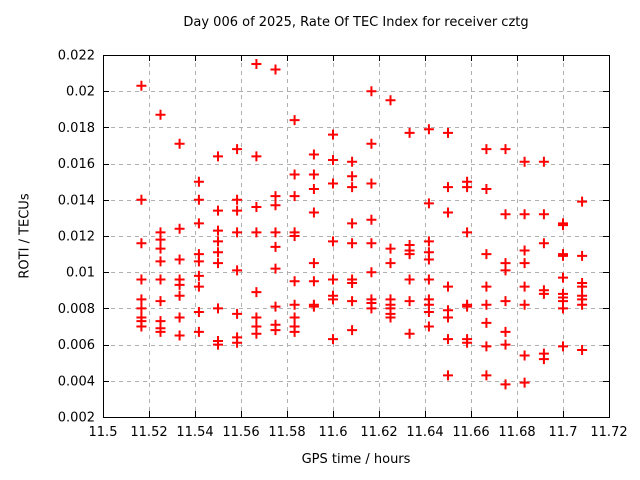 The width and height of the screenshot is (640, 480). What do you see at coordinates (333, 432) in the screenshot?
I see `x-tick-label: 11.6` at bounding box center [333, 432].